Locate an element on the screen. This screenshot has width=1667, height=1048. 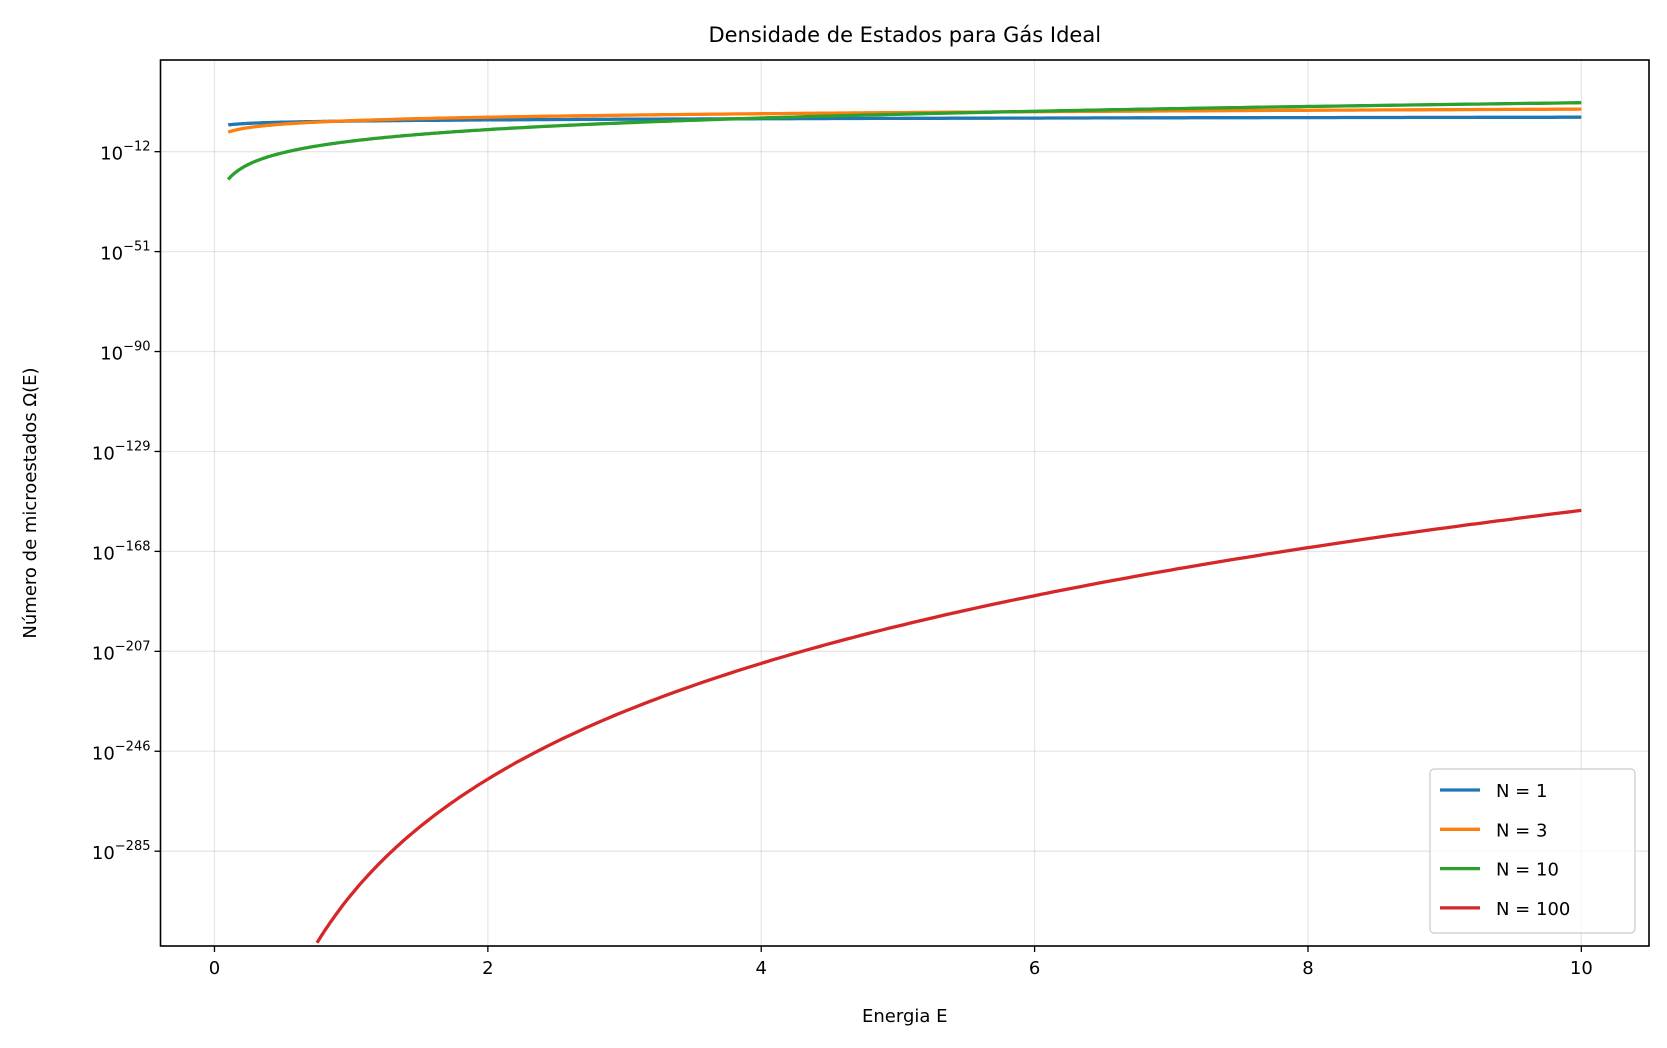
x-tick-label: 10 is located at coordinates (1581, 968).